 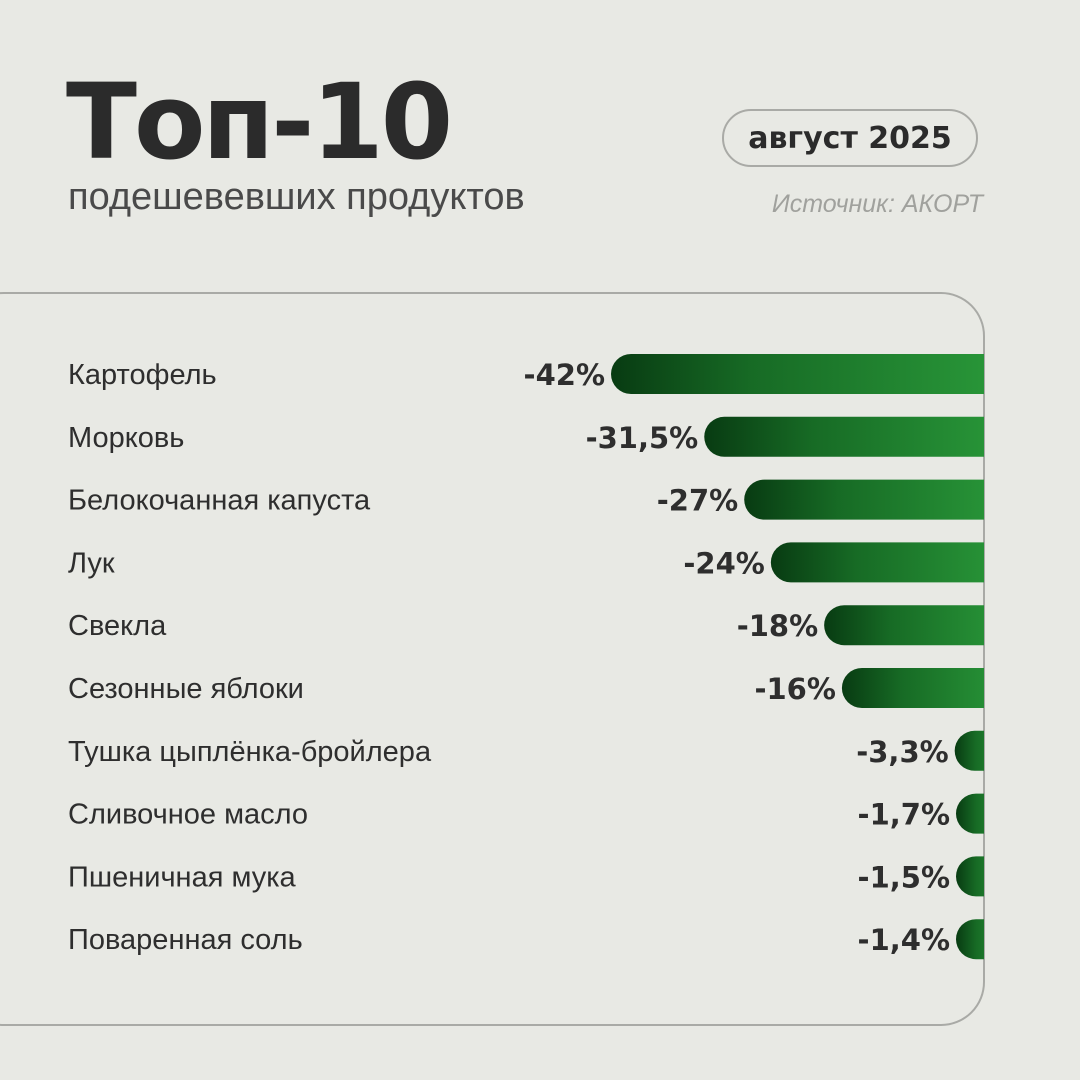 I want to click on value-label: -1,5%, so click(x=904, y=877).